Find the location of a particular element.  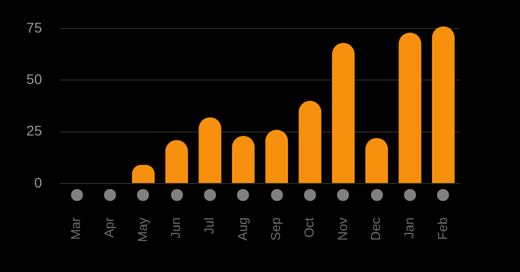

x-tick-label: Dec is located at coordinates (376, 228).